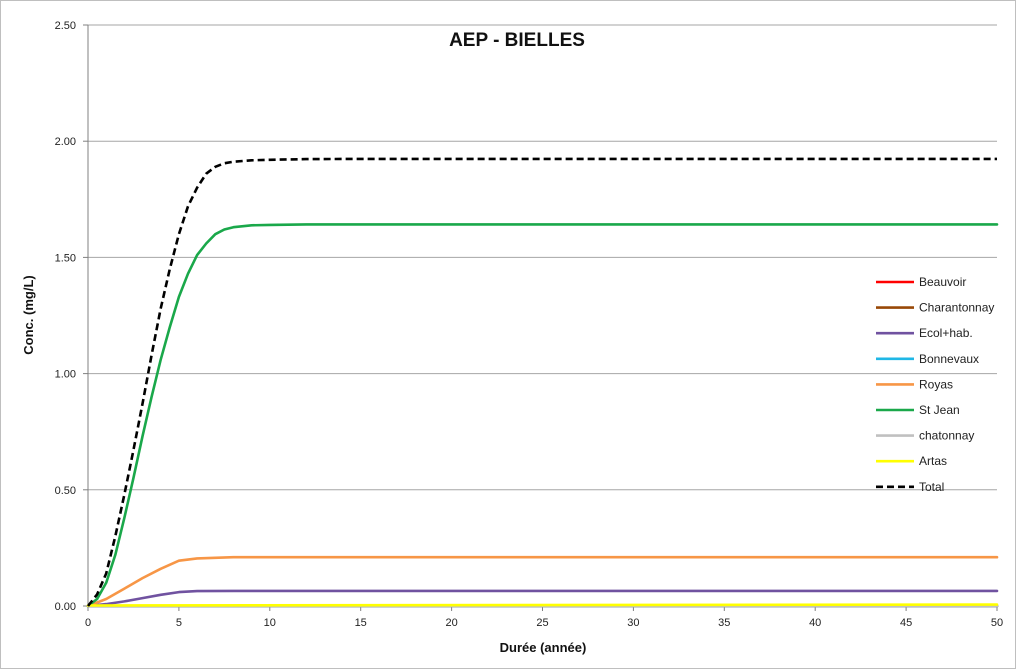  What do you see at coordinates (815, 623) in the screenshot?
I see `x-tick-label: 40` at bounding box center [815, 623].